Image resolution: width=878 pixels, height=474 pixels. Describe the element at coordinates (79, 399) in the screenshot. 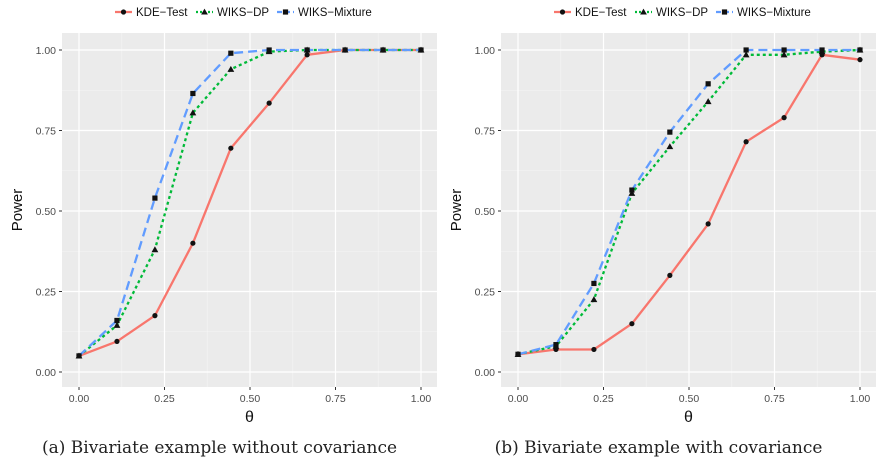

I see `chart-a-x-tick-label: 0.00` at that location.